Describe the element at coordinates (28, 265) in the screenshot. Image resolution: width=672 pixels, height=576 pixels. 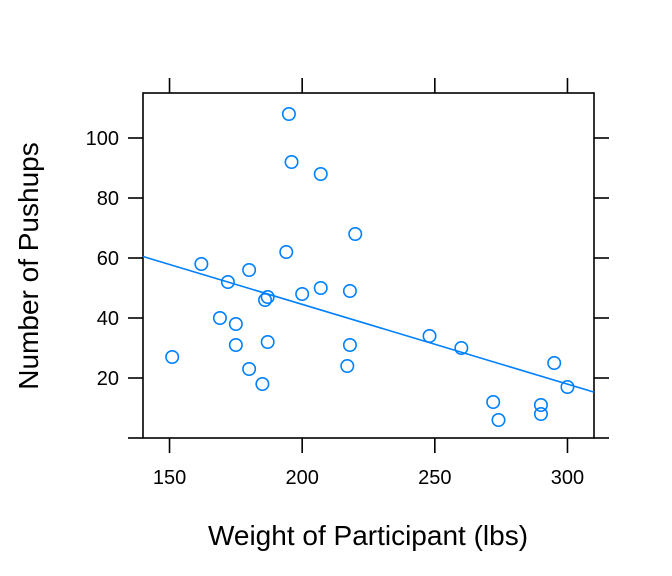
I see `y-axis-title: Number of Pushups` at that location.